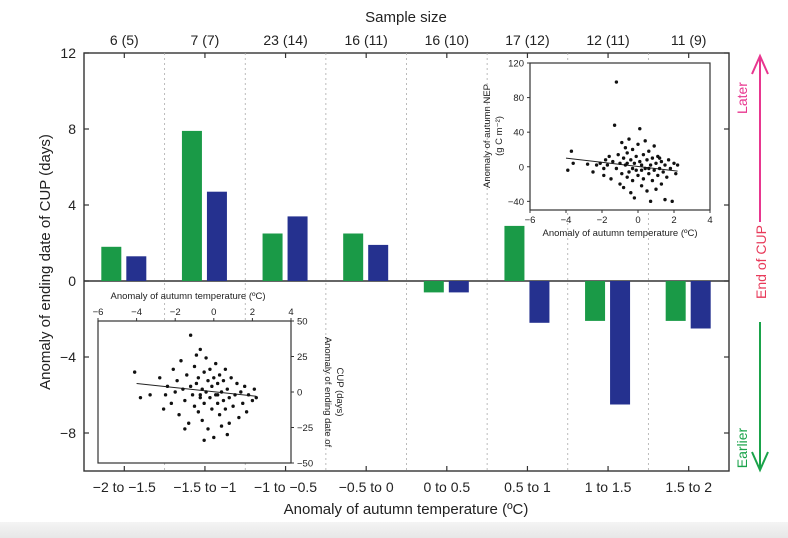  Describe the element at coordinates (566, 220) in the screenshot. I see `inset-x-tick-label: −4` at that location.